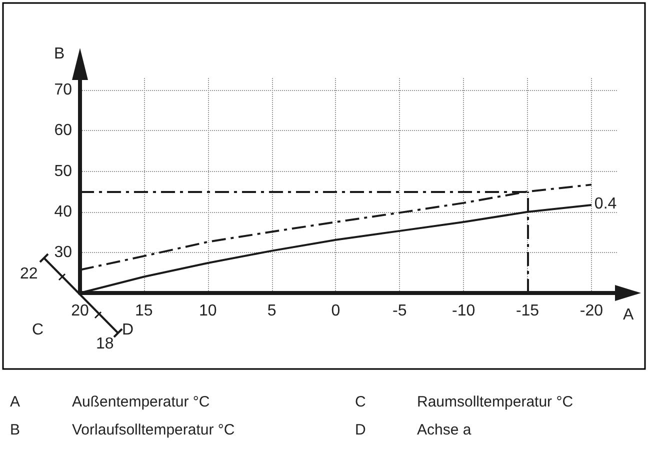 The height and width of the screenshot is (471, 649). I want to click on text: 18, so click(105, 344).